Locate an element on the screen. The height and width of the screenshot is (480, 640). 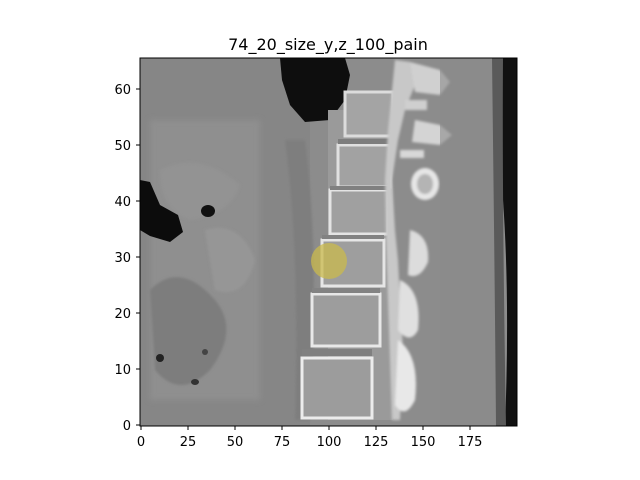
x-tick-label: 175 is located at coordinates (470, 442).